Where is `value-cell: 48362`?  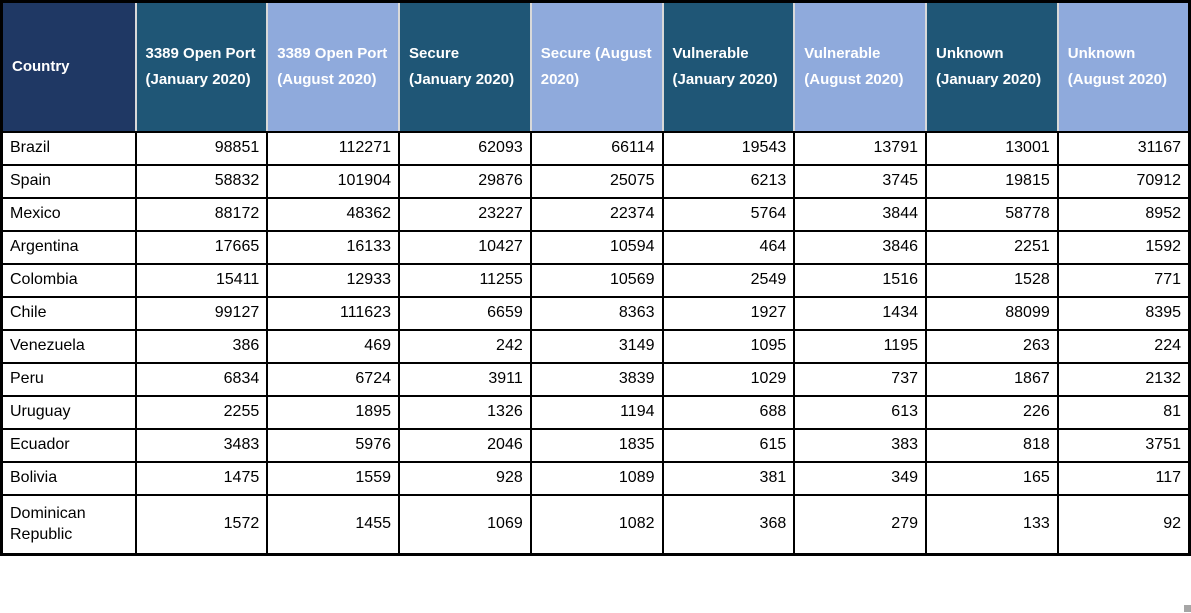
value-cell: 48362 is located at coordinates (333, 214).